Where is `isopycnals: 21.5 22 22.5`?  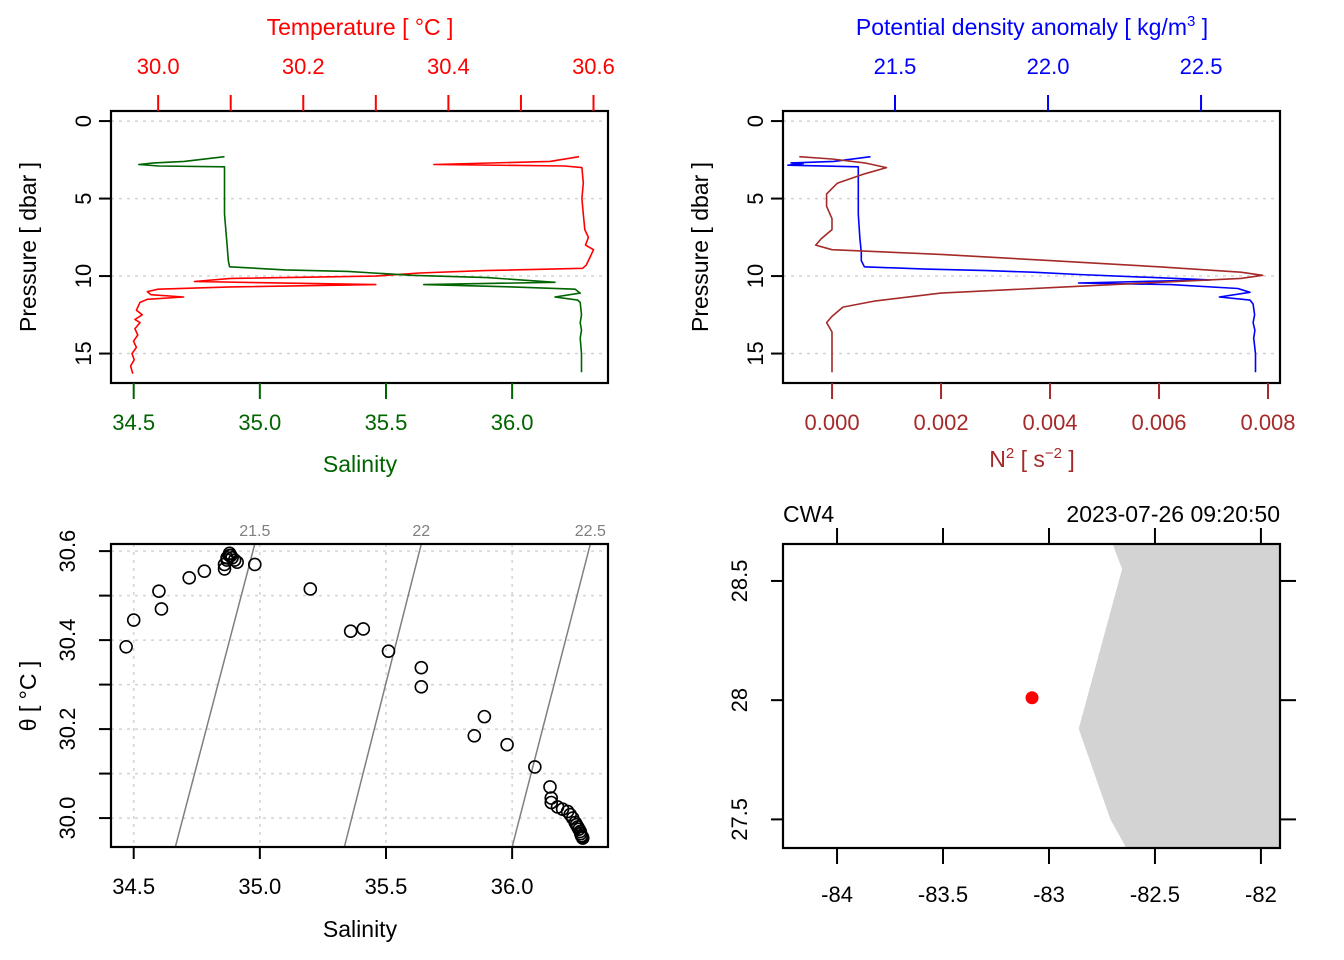
isopycnals: 21.5 22 22.5 is located at coordinates (390, 685).